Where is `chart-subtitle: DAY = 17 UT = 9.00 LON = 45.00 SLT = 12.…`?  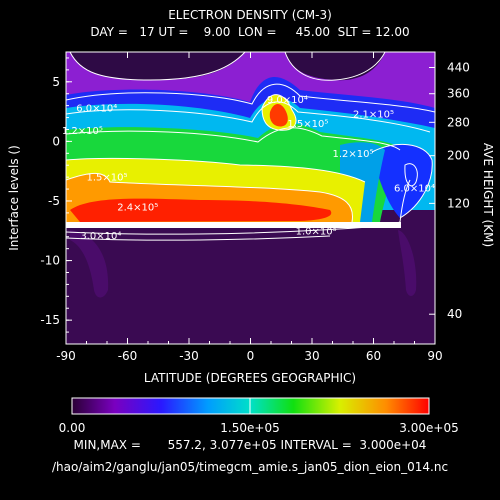
chart-subtitle: DAY = 17 UT = 9.00 LON = 45.00 SLT = 12.… is located at coordinates (249, 32).